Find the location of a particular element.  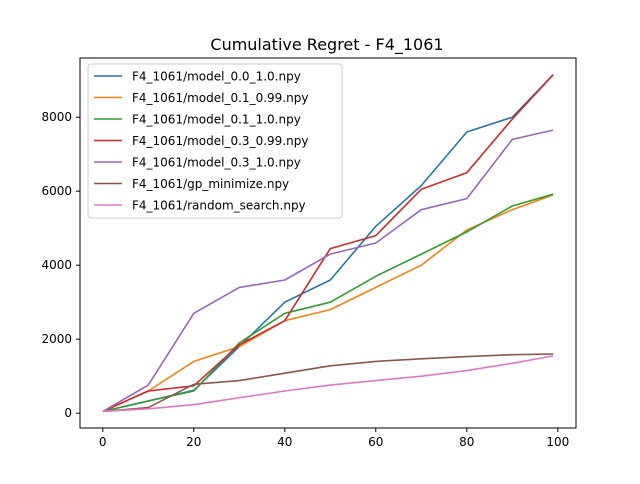

legend-box is located at coordinates (215, 141).